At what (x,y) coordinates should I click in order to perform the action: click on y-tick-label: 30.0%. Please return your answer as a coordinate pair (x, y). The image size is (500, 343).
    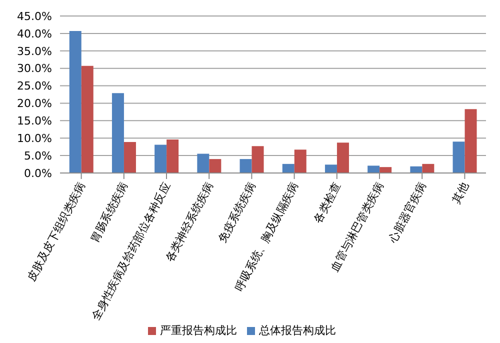
    Looking at the image, I should click on (34, 69).